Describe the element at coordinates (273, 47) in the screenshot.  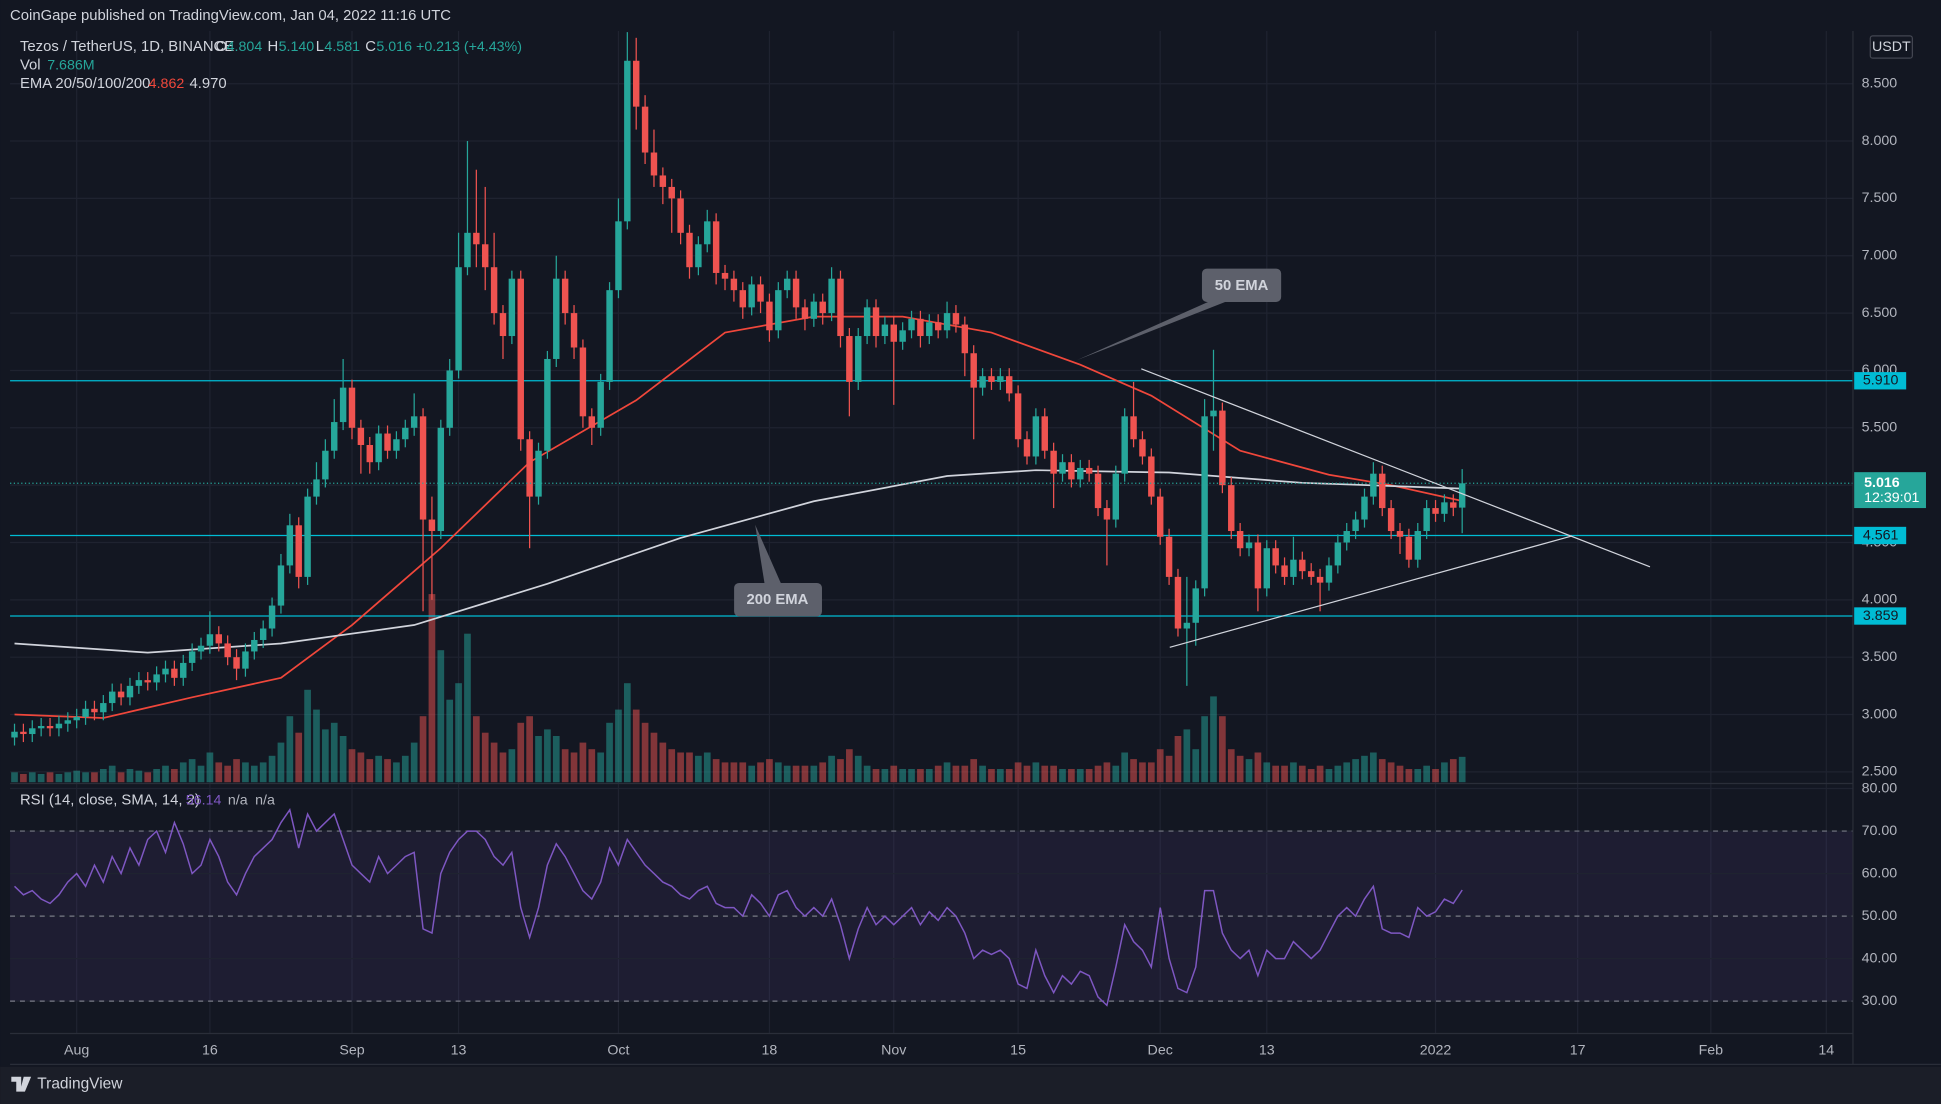
I see `ohlc-key: H` at that location.